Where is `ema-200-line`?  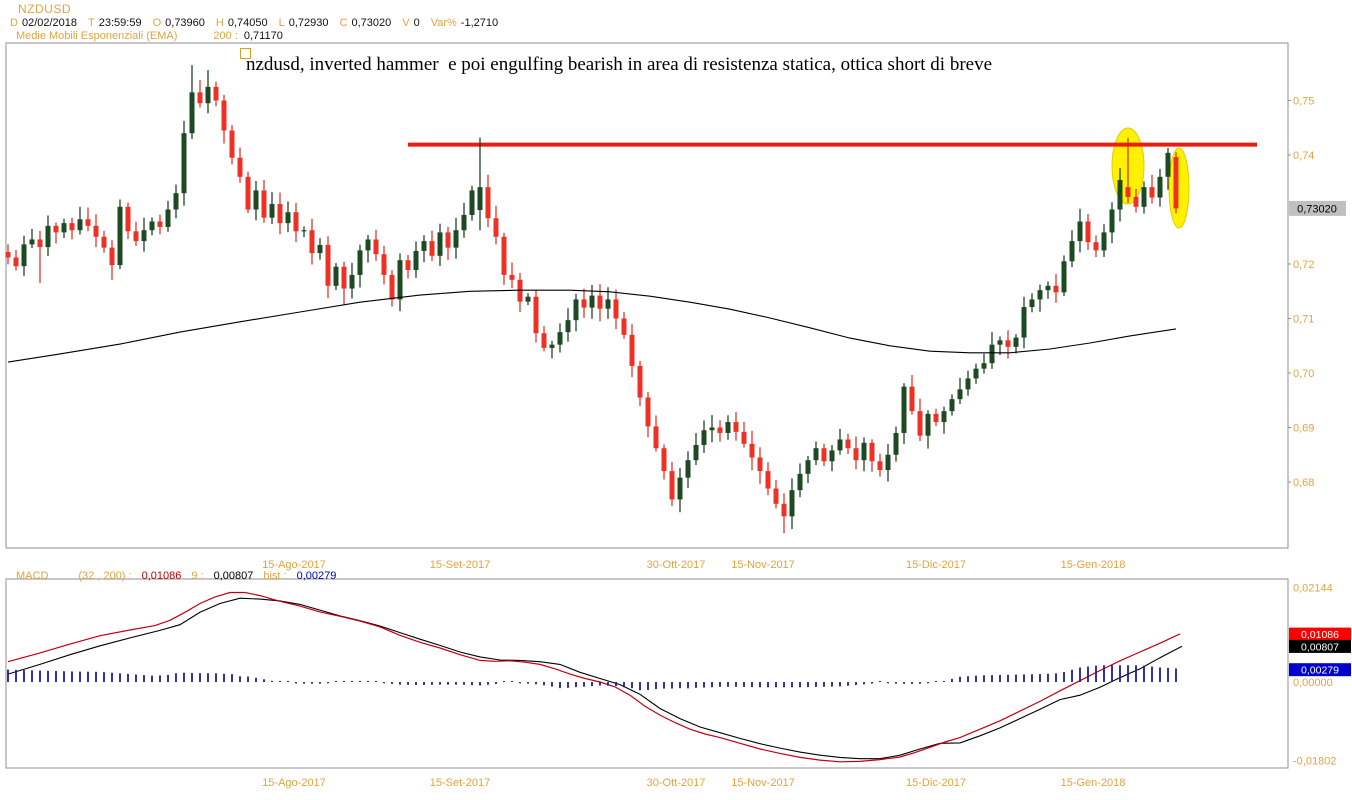 ema-200-line is located at coordinates (592, 326).